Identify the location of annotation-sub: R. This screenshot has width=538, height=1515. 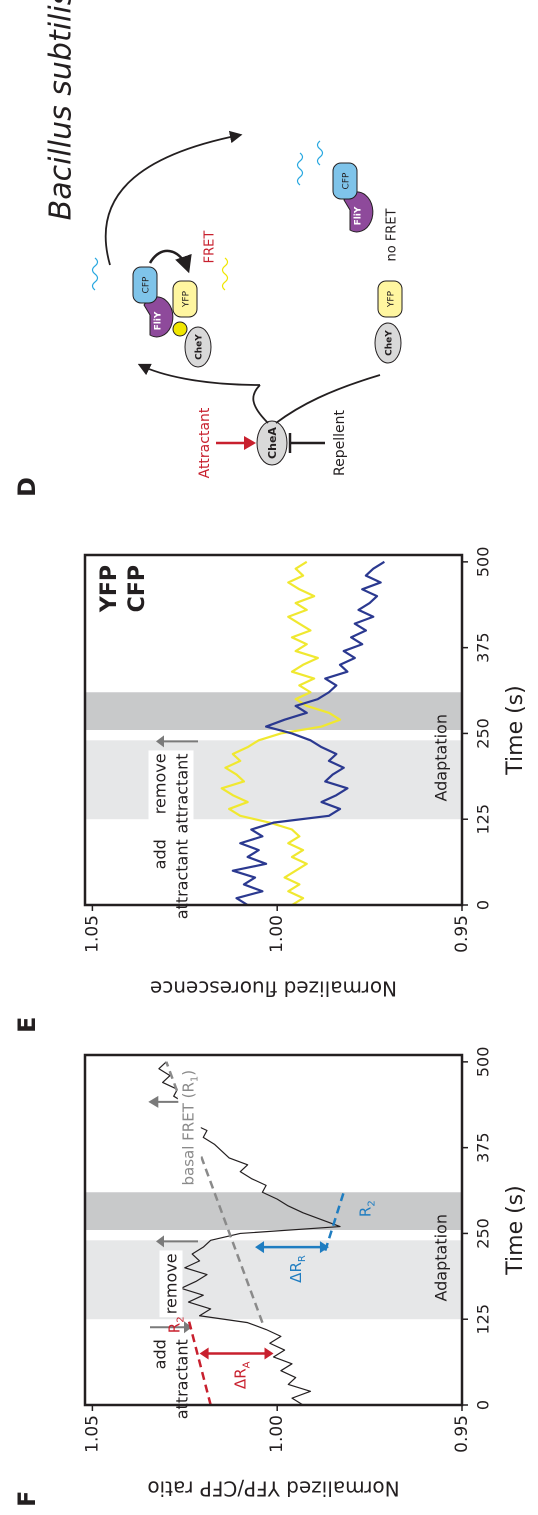
(301, 1258).